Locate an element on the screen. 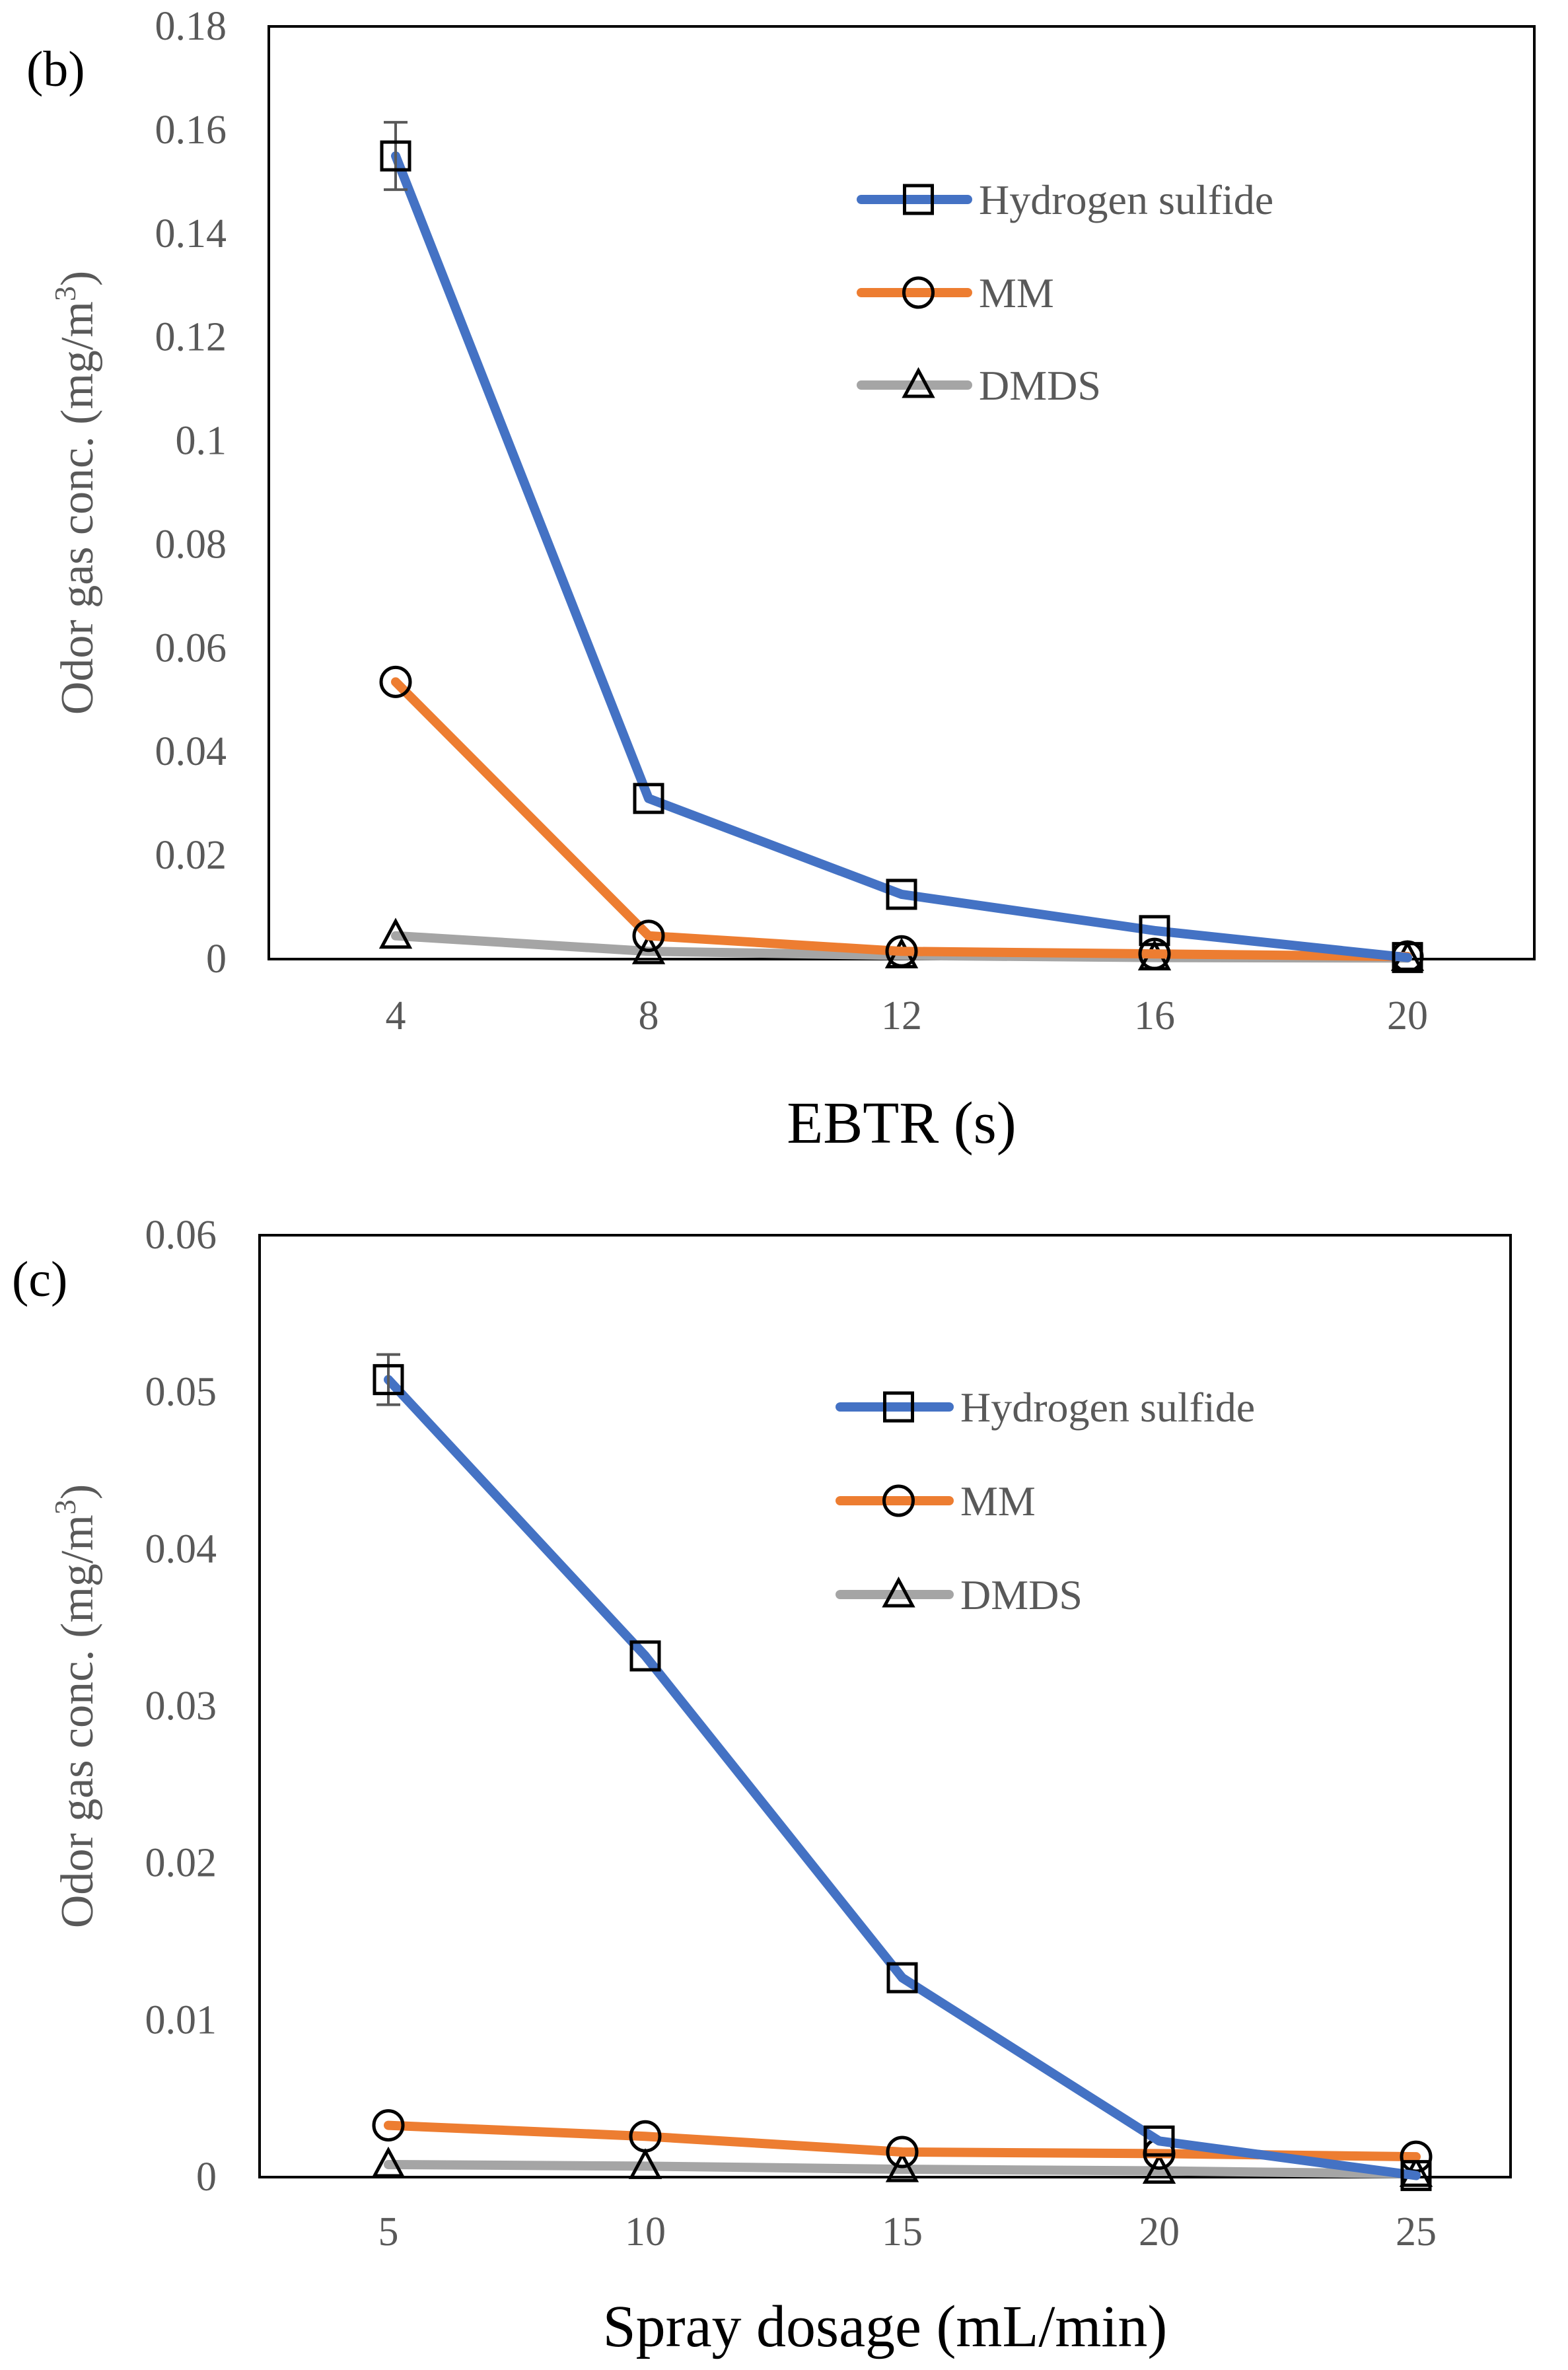  y-tick-label: 0.16 is located at coordinates (191, 130).